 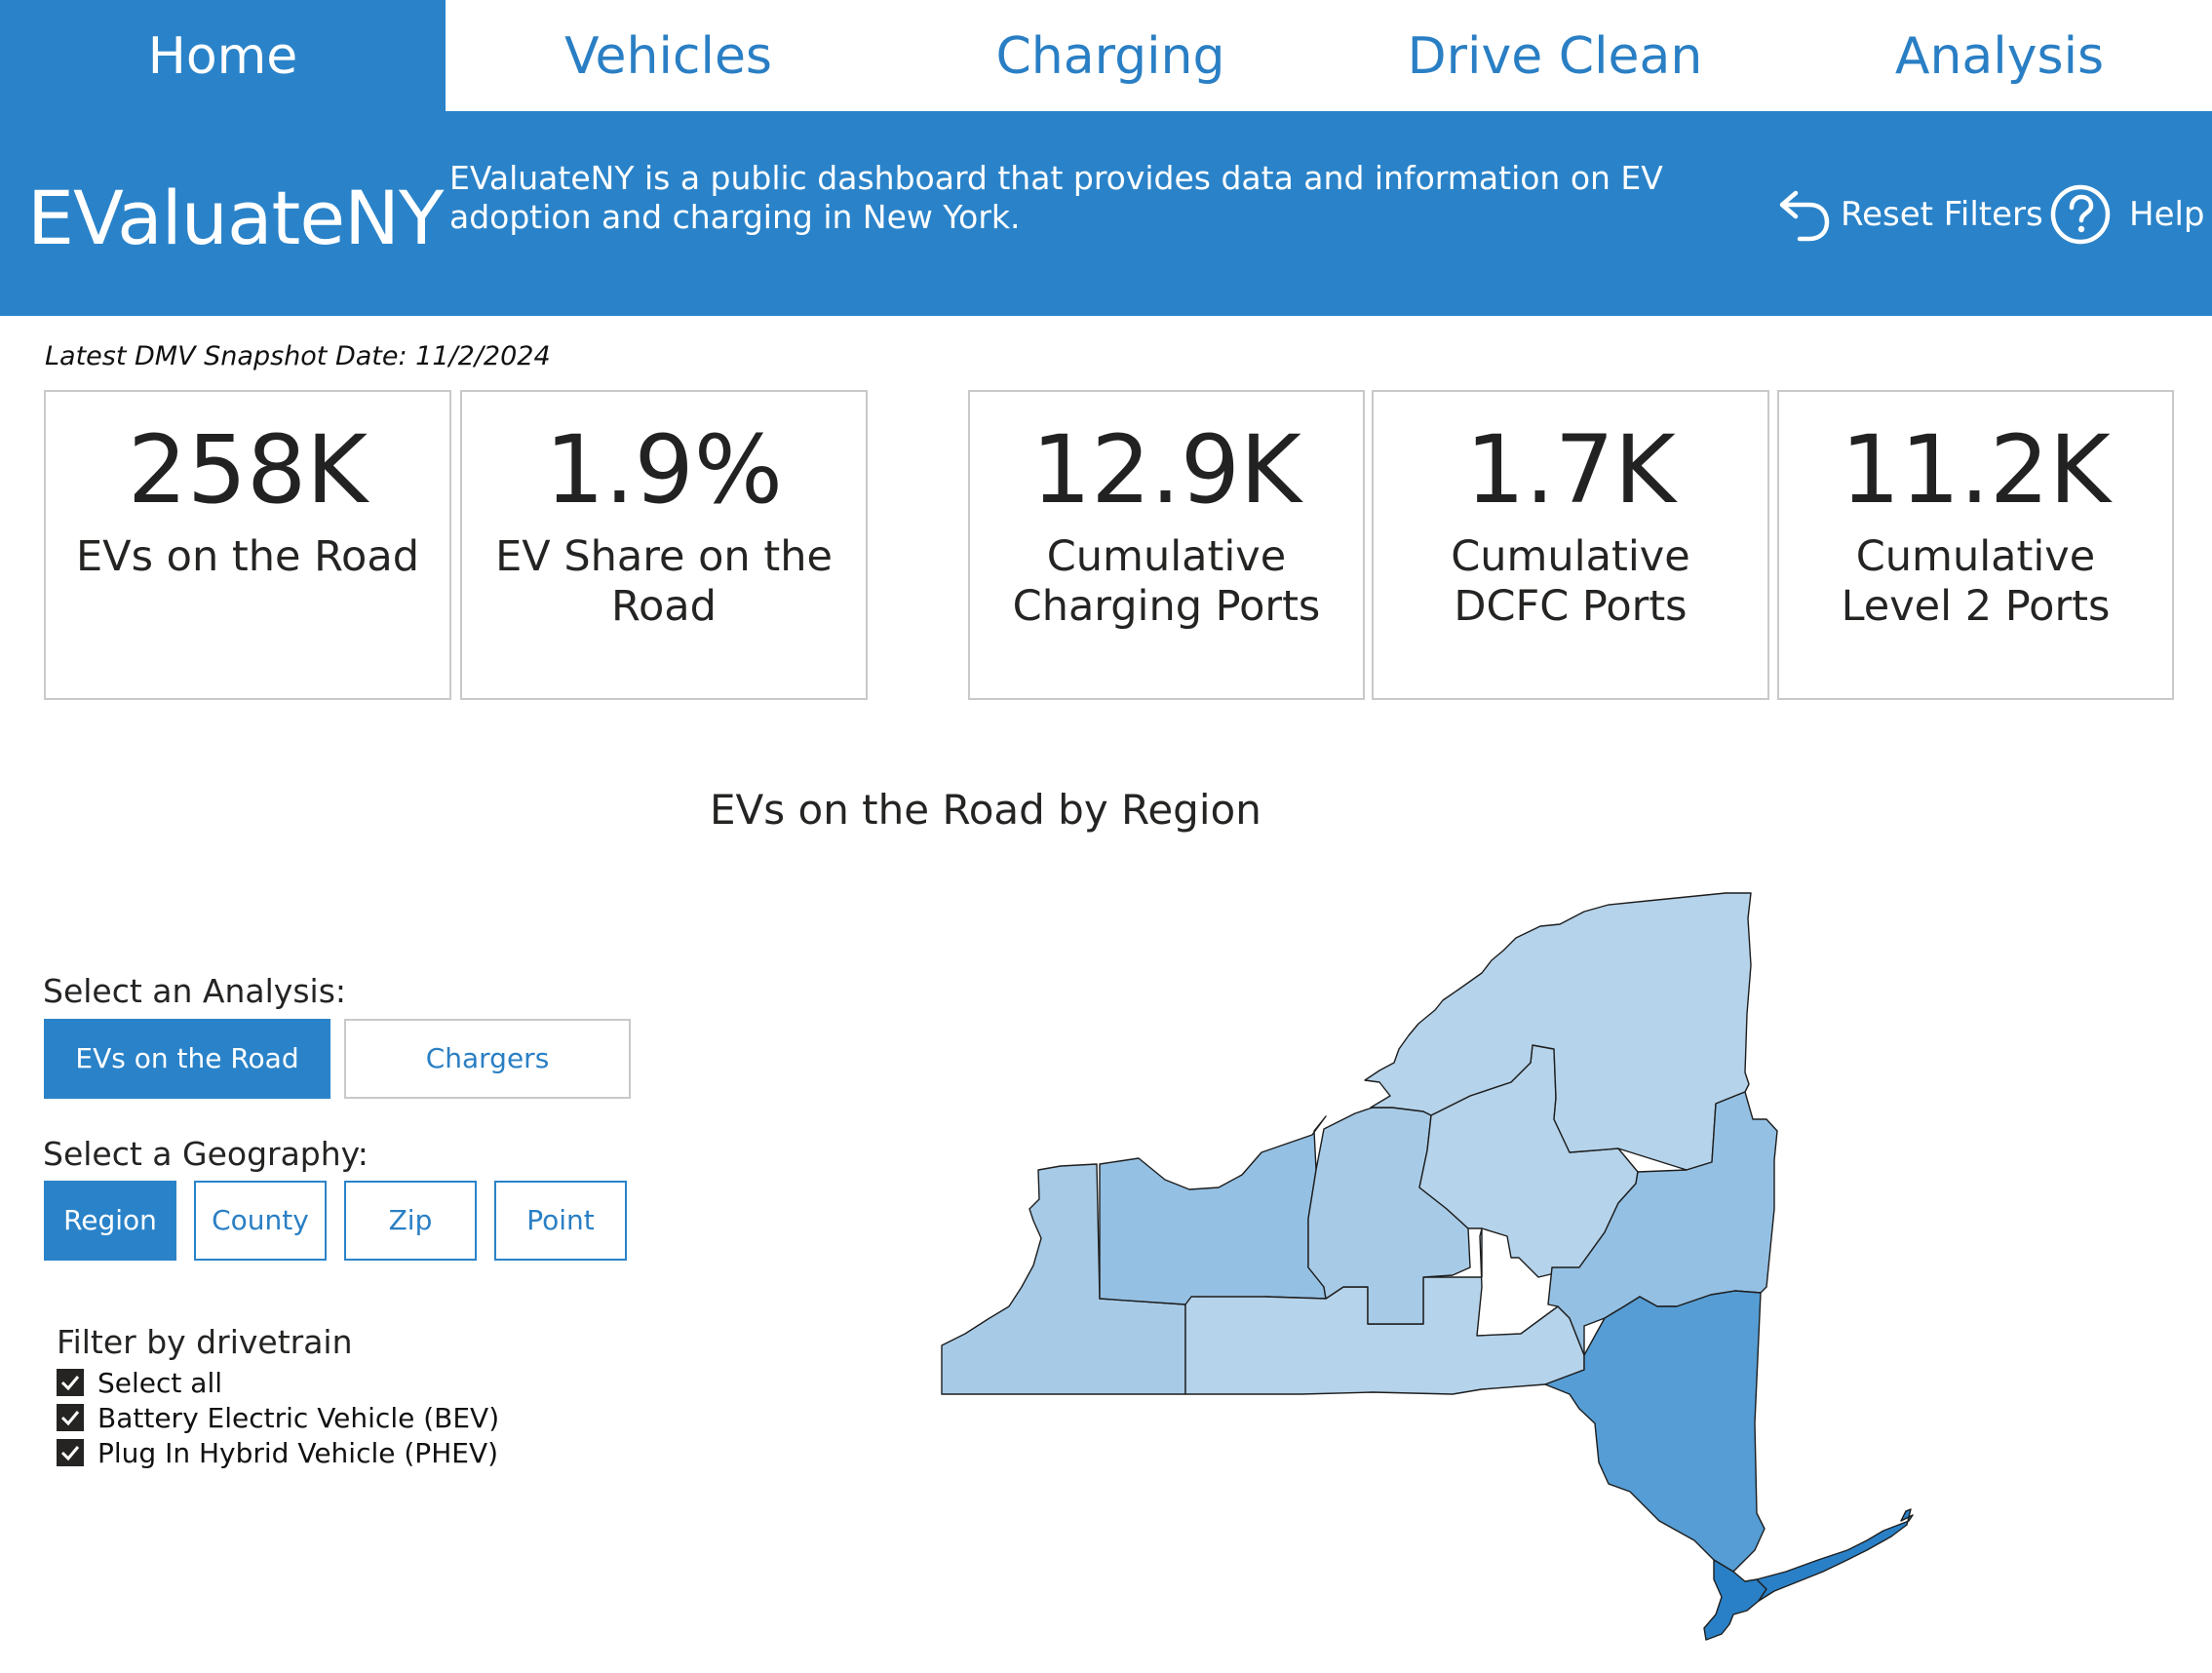 I want to click on reset-filters-button: Reset Filters, so click(x=1909, y=214).